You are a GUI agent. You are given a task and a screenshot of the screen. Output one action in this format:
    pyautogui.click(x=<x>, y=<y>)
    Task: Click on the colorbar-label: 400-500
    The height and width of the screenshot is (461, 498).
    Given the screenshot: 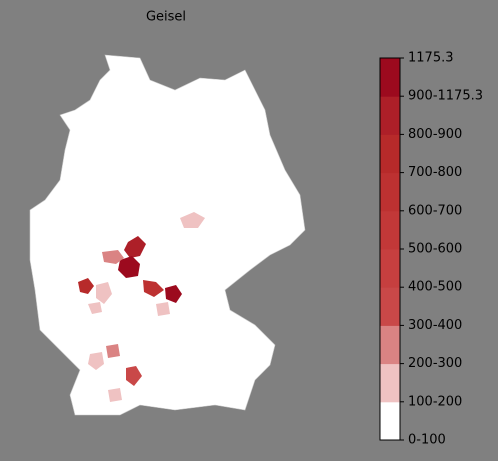 What is the action you would take?
    pyautogui.click(x=435, y=287)
    